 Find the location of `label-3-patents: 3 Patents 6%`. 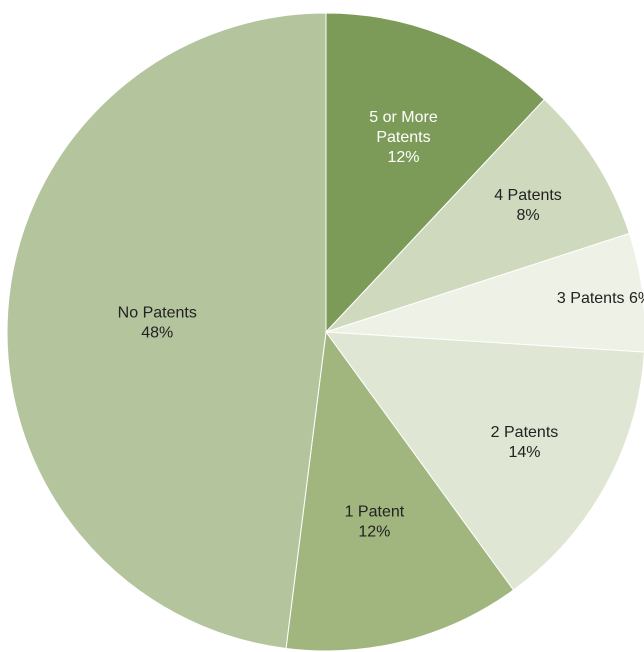

label-3-patents: 3 Patents 6% is located at coordinates (600, 298).